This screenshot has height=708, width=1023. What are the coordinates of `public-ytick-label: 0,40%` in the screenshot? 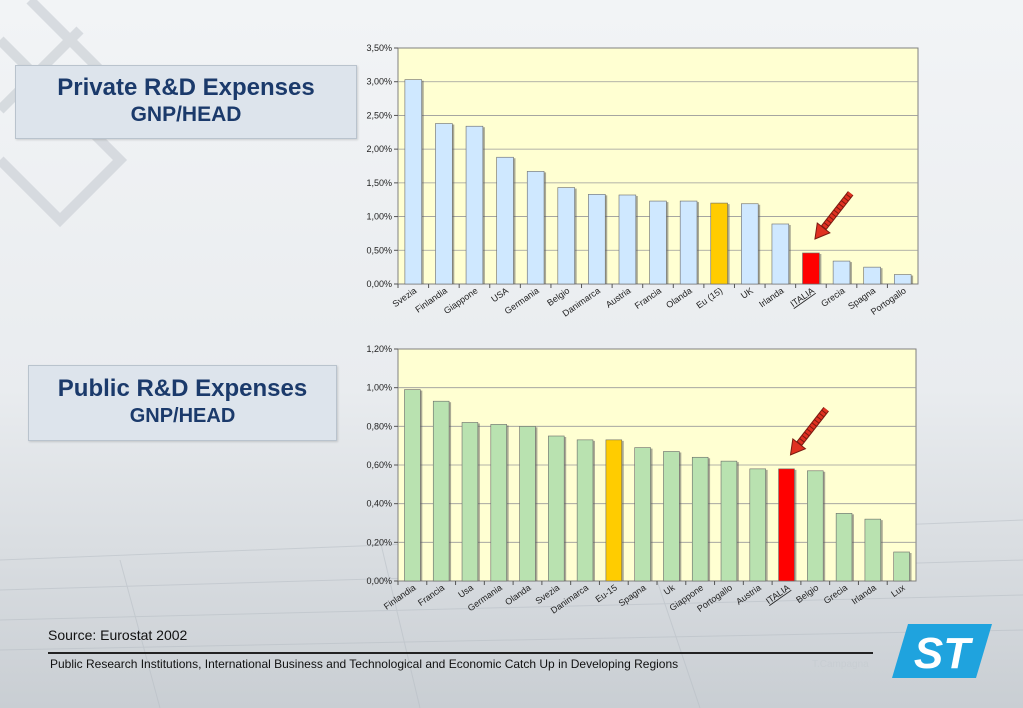 It's located at (379, 504).